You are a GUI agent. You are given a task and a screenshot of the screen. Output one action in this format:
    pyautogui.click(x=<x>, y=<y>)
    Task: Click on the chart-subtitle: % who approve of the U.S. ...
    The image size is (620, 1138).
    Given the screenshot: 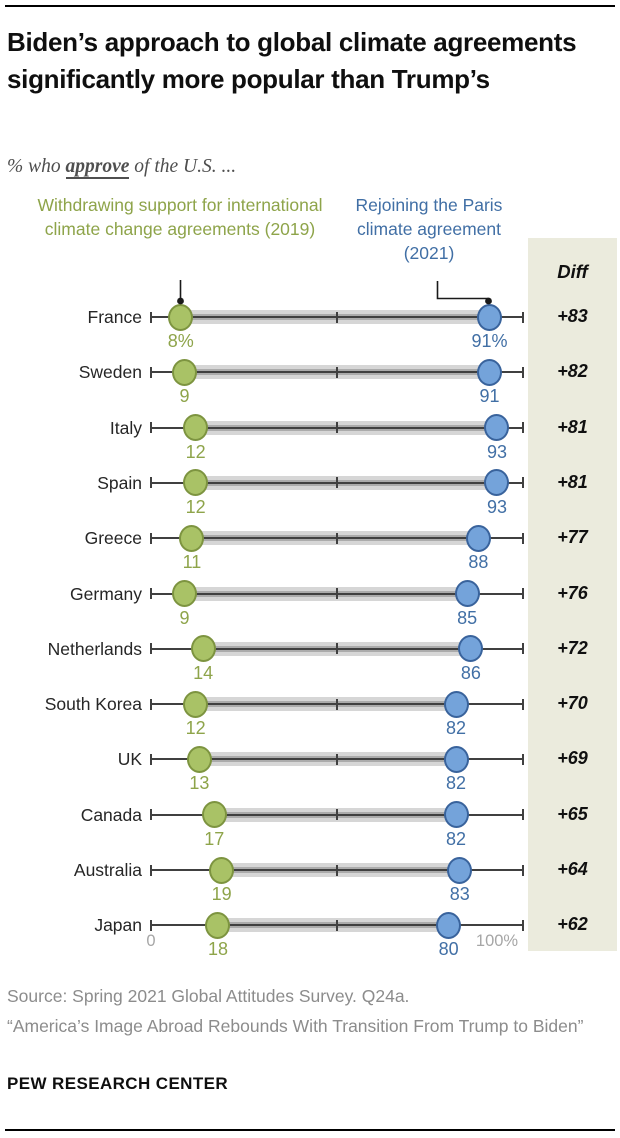 What is the action you would take?
    pyautogui.click(x=307, y=167)
    